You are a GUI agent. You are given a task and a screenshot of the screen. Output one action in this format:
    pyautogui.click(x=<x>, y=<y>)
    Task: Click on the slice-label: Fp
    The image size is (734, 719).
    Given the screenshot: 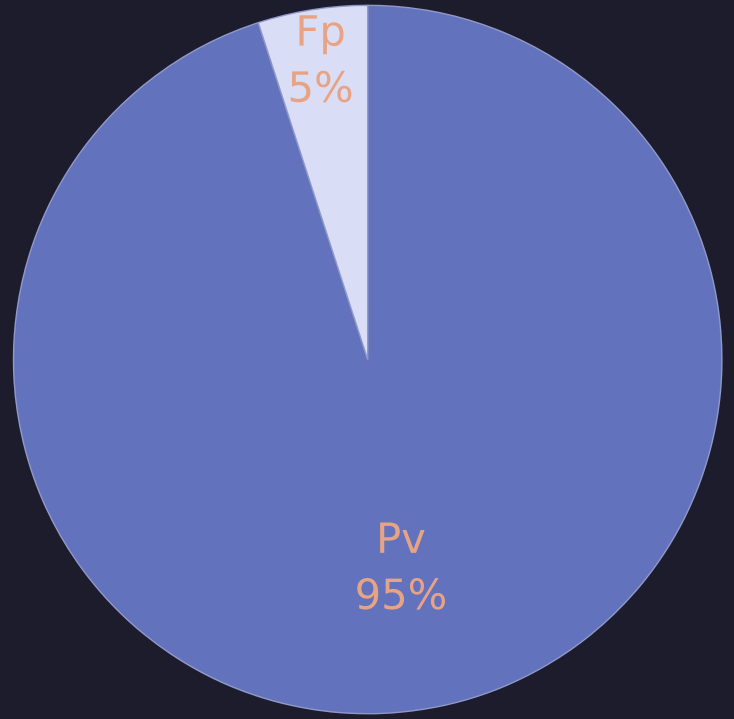 What is the action you would take?
    pyautogui.click(x=321, y=34)
    